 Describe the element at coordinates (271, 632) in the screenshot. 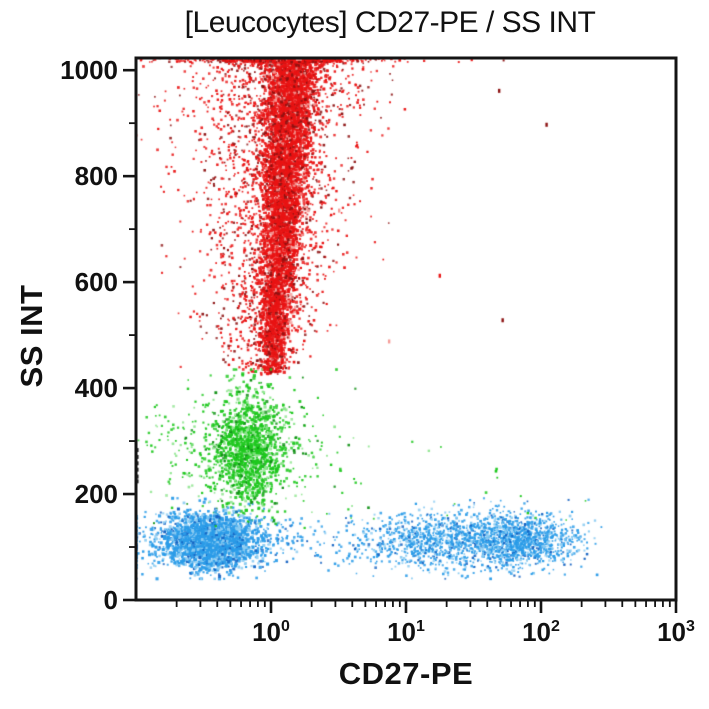

I see `x-tick-label: 100` at that location.